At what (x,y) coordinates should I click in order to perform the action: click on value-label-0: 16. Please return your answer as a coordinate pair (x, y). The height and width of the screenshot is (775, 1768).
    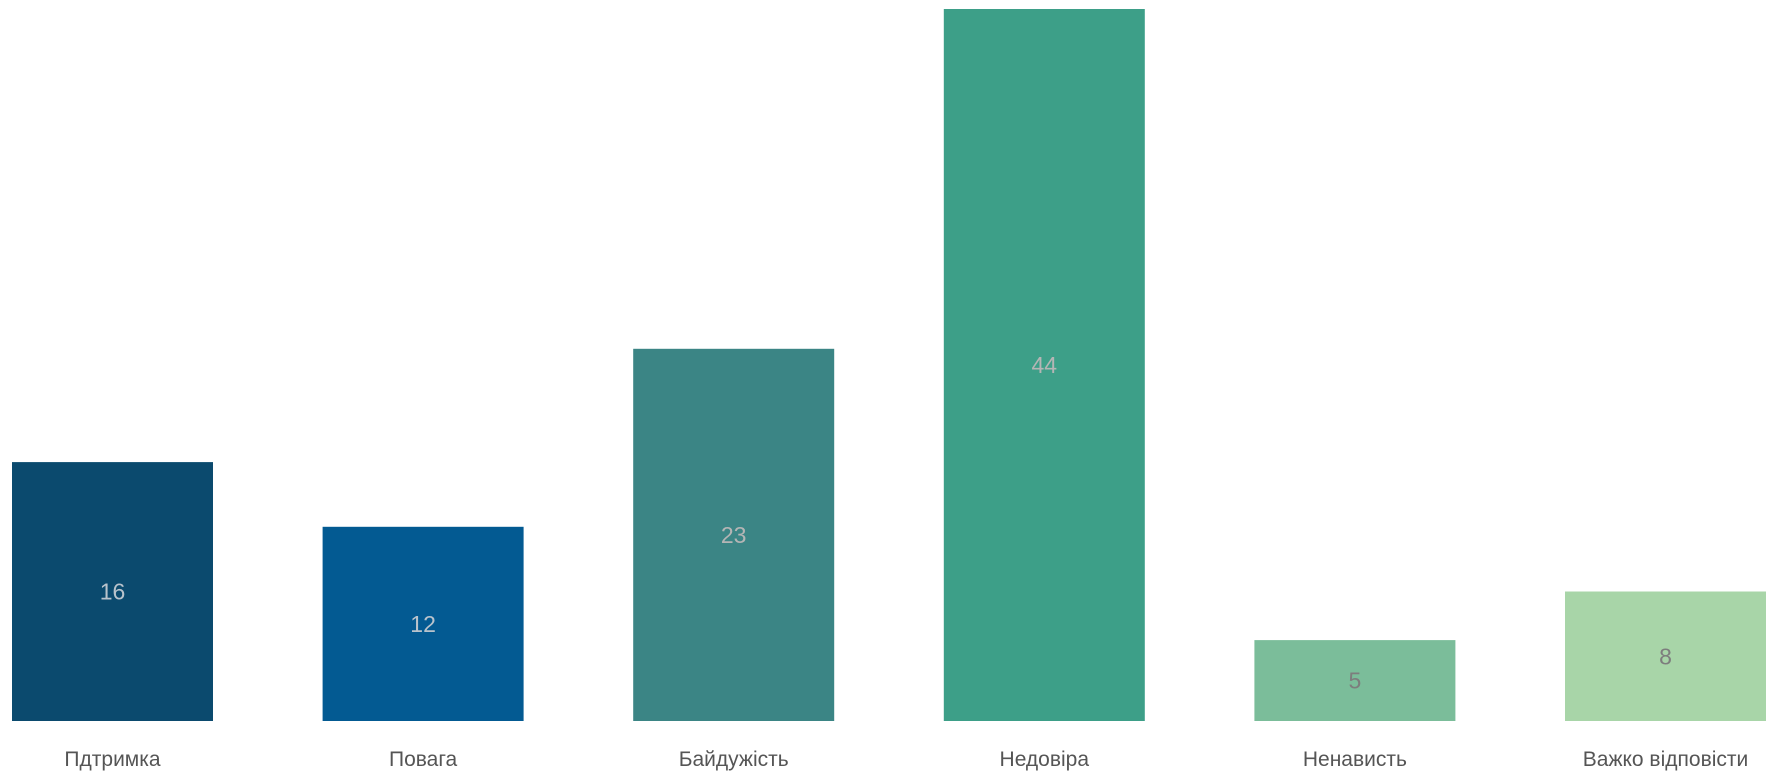
    Looking at the image, I should click on (113, 592).